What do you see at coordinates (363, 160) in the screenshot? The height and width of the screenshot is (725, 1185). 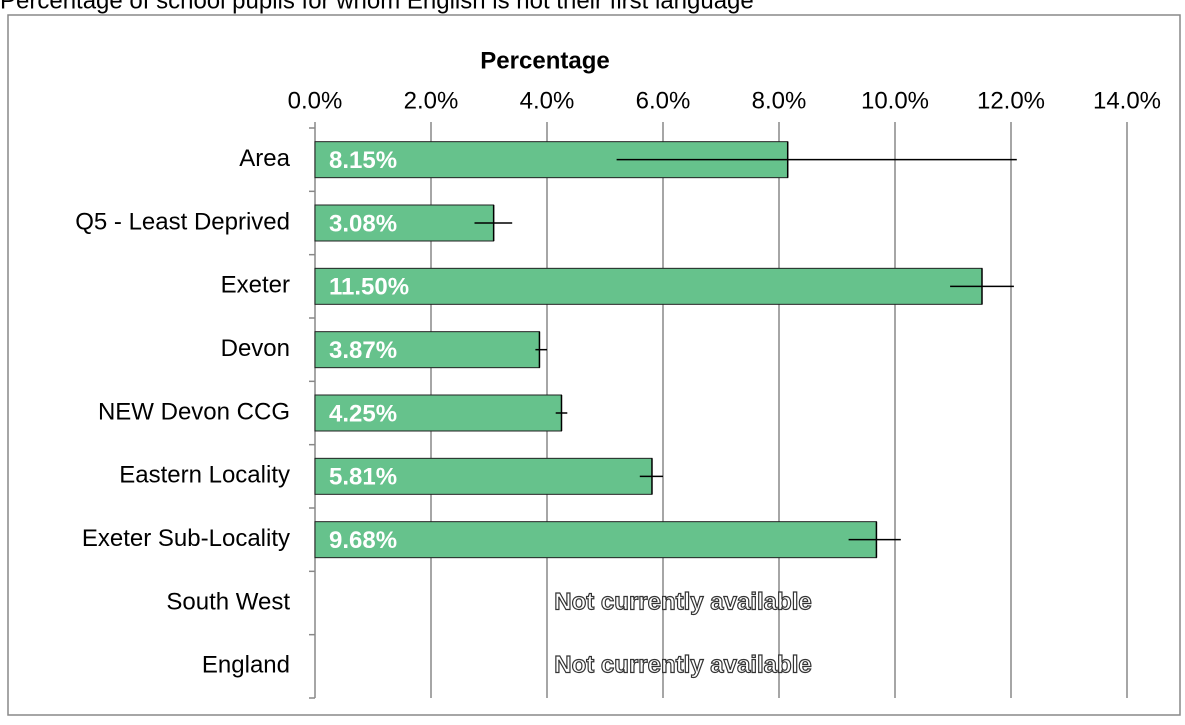 I see `value-label: 8.15%` at bounding box center [363, 160].